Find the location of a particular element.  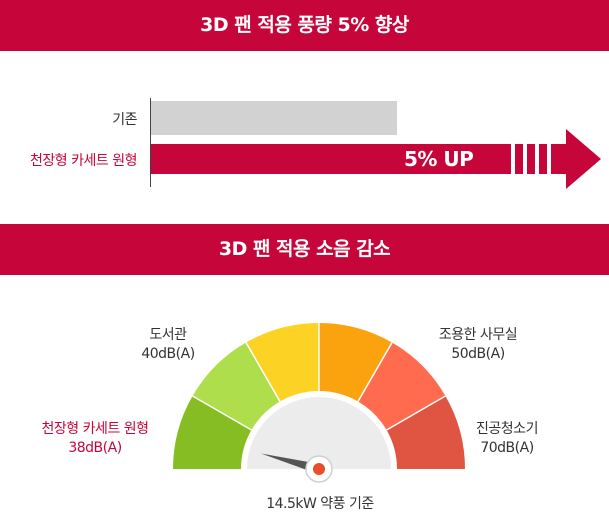

gauge-segment-yellow is located at coordinates (282, 362).